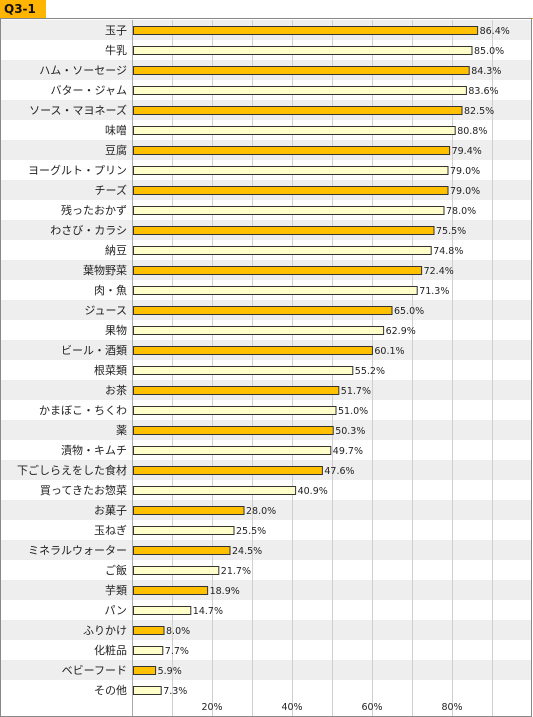 The width and height of the screenshot is (533, 717). What do you see at coordinates (105, 270) in the screenshot?
I see `category-label: 葉物野菜` at bounding box center [105, 270].